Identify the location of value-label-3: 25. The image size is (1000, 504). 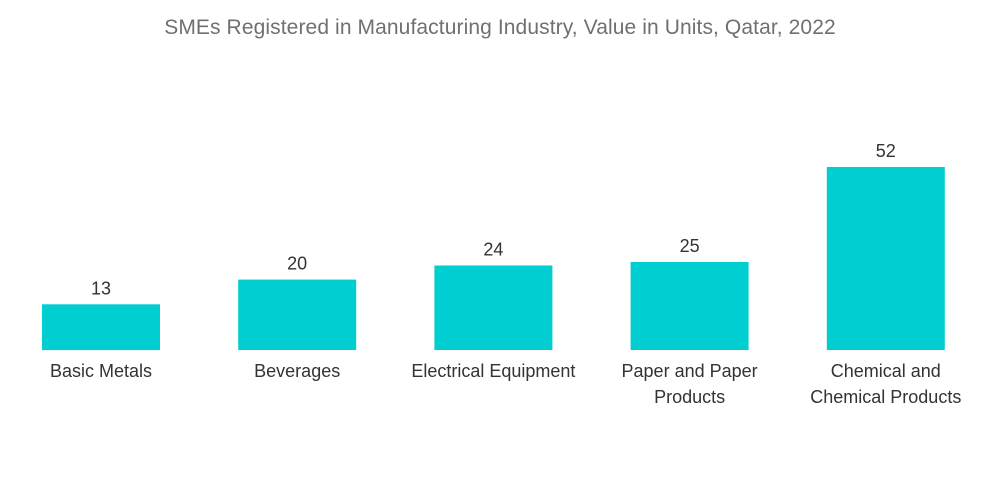
(690, 246).